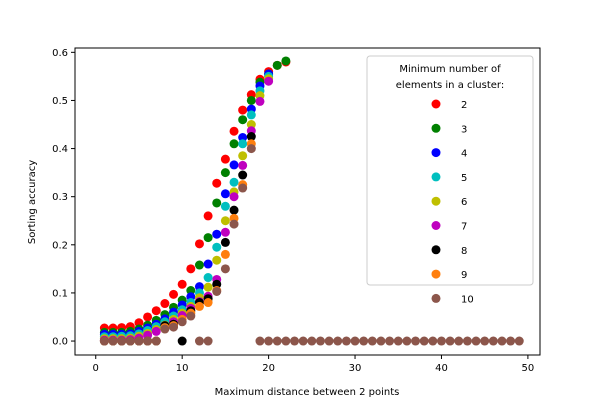 The image size is (600, 400). What do you see at coordinates (60, 149) in the screenshot?
I see `y-tick-label: 0.4` at bounding box center [60, 149].